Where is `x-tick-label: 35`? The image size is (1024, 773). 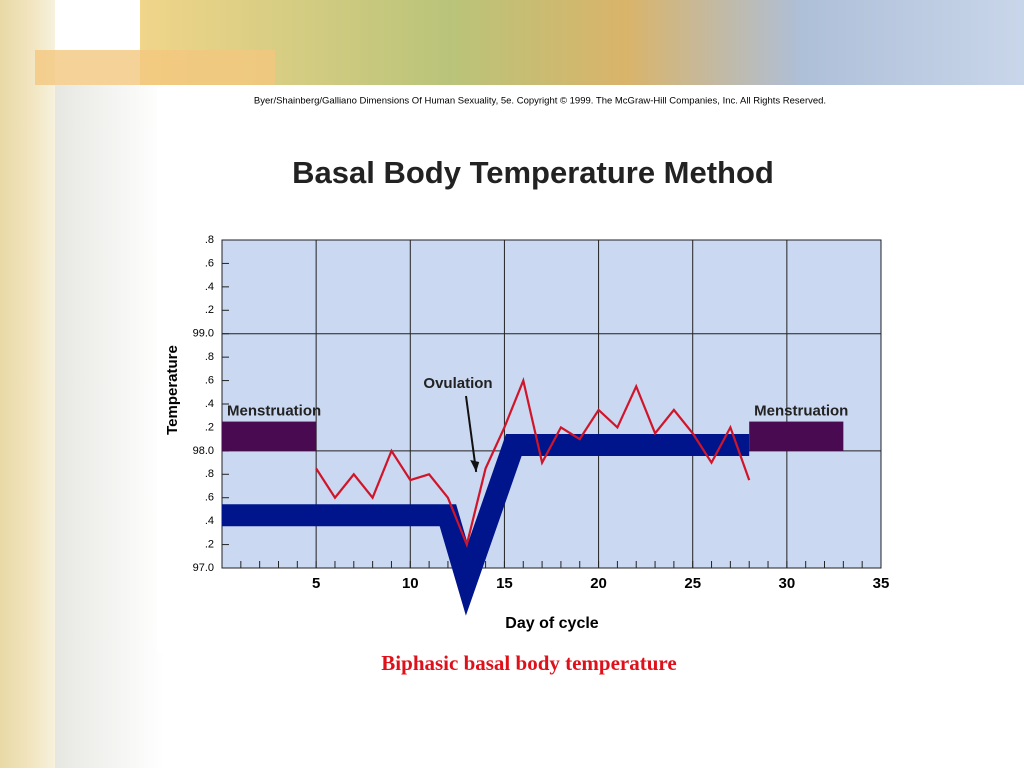
x-tick-label: 35 is located at coordinates (881, 583).